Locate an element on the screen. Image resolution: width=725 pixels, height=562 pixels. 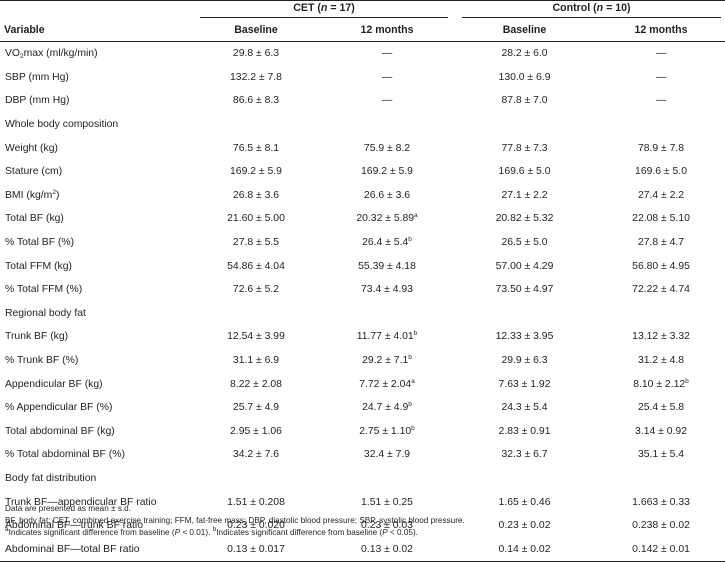
cet-12months-cell: 2.75 ± 1.10b is located at coordinates (387, 432).